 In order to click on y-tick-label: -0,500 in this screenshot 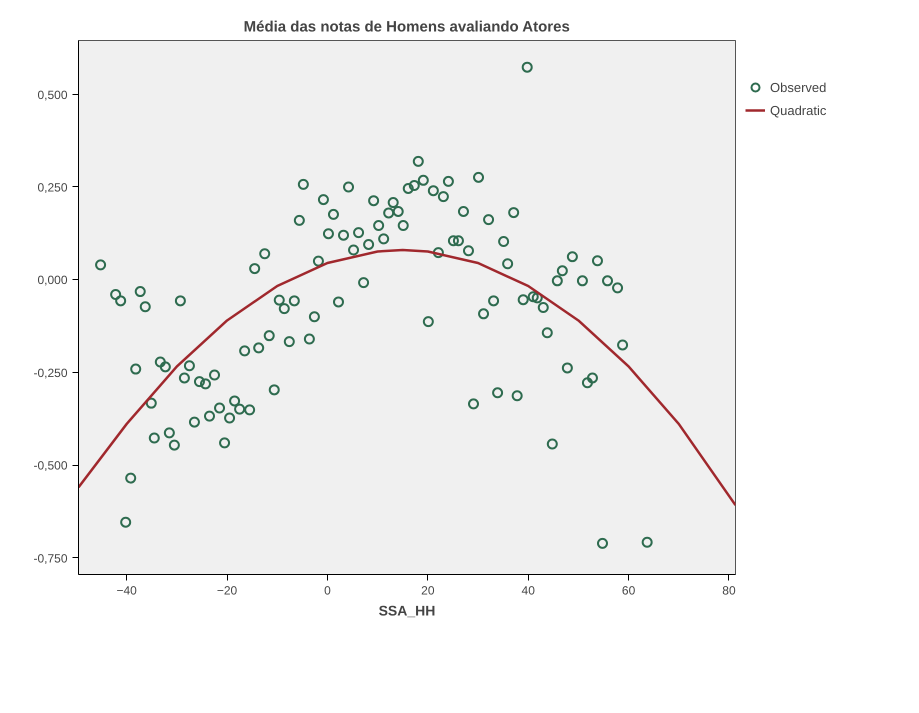, I will do `click(50, 465)`.